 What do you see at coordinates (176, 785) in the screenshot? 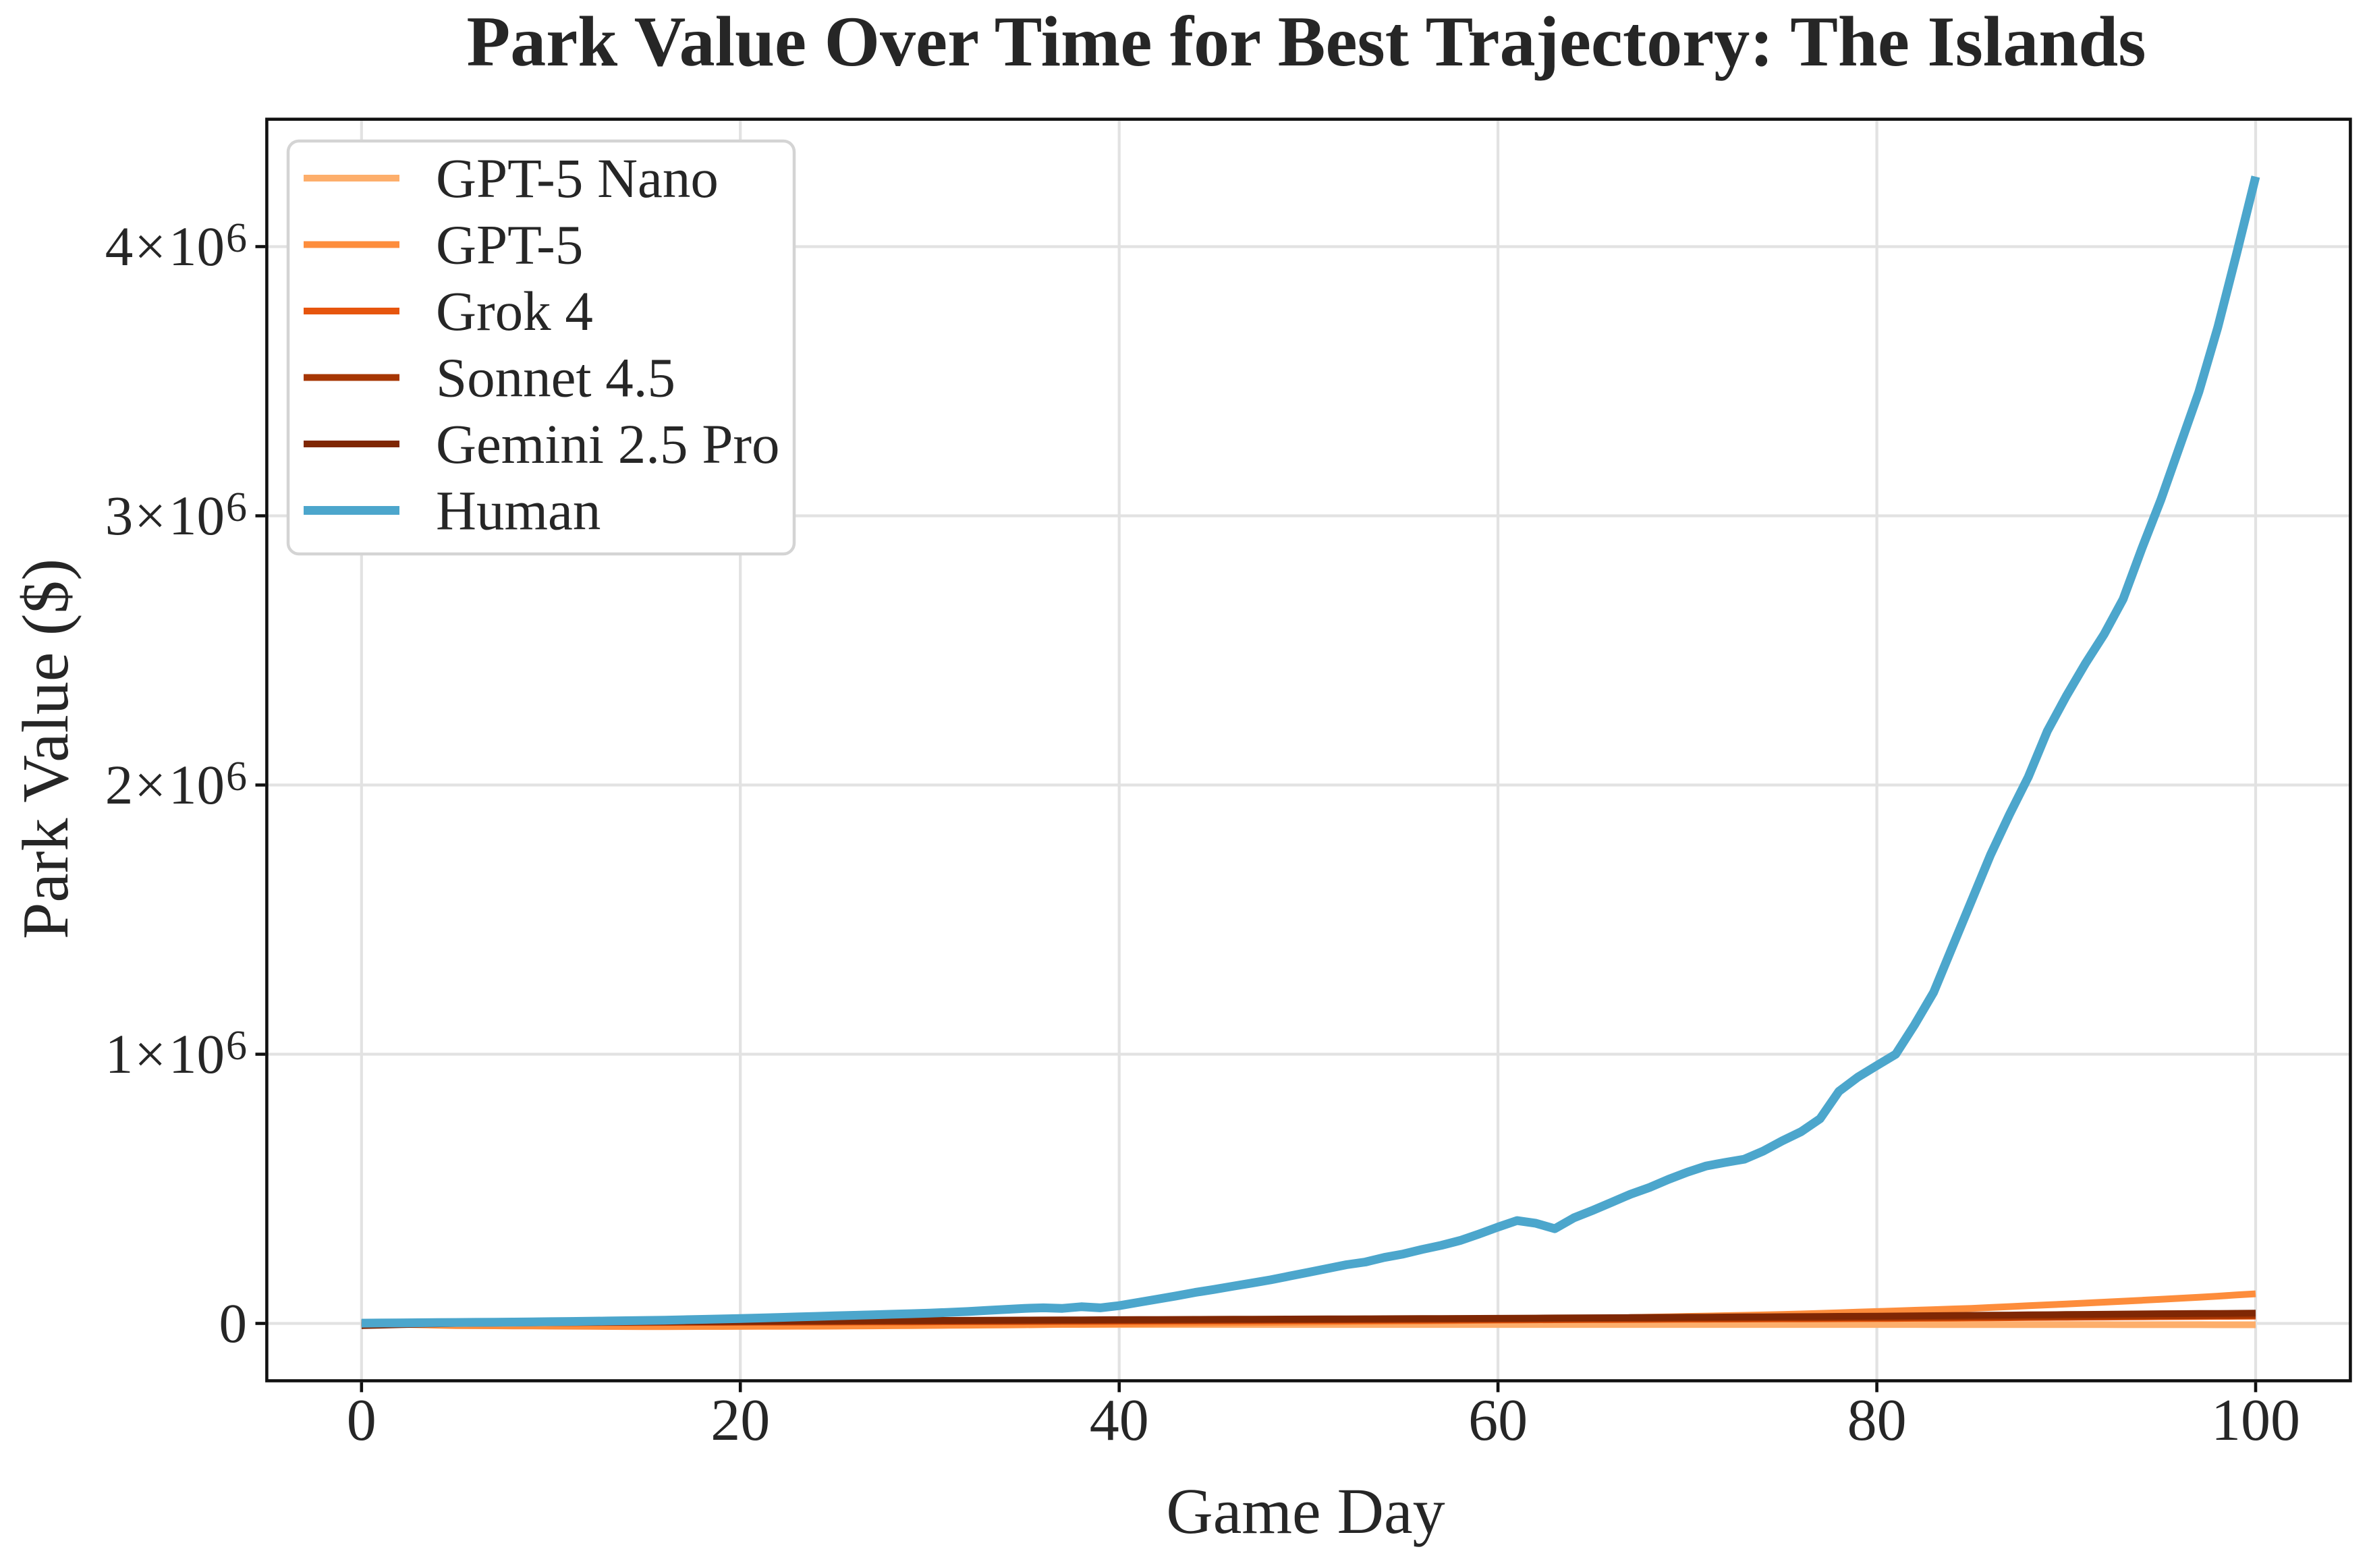
I see `svg-text: 2×106` at bounding box center [176, 785].